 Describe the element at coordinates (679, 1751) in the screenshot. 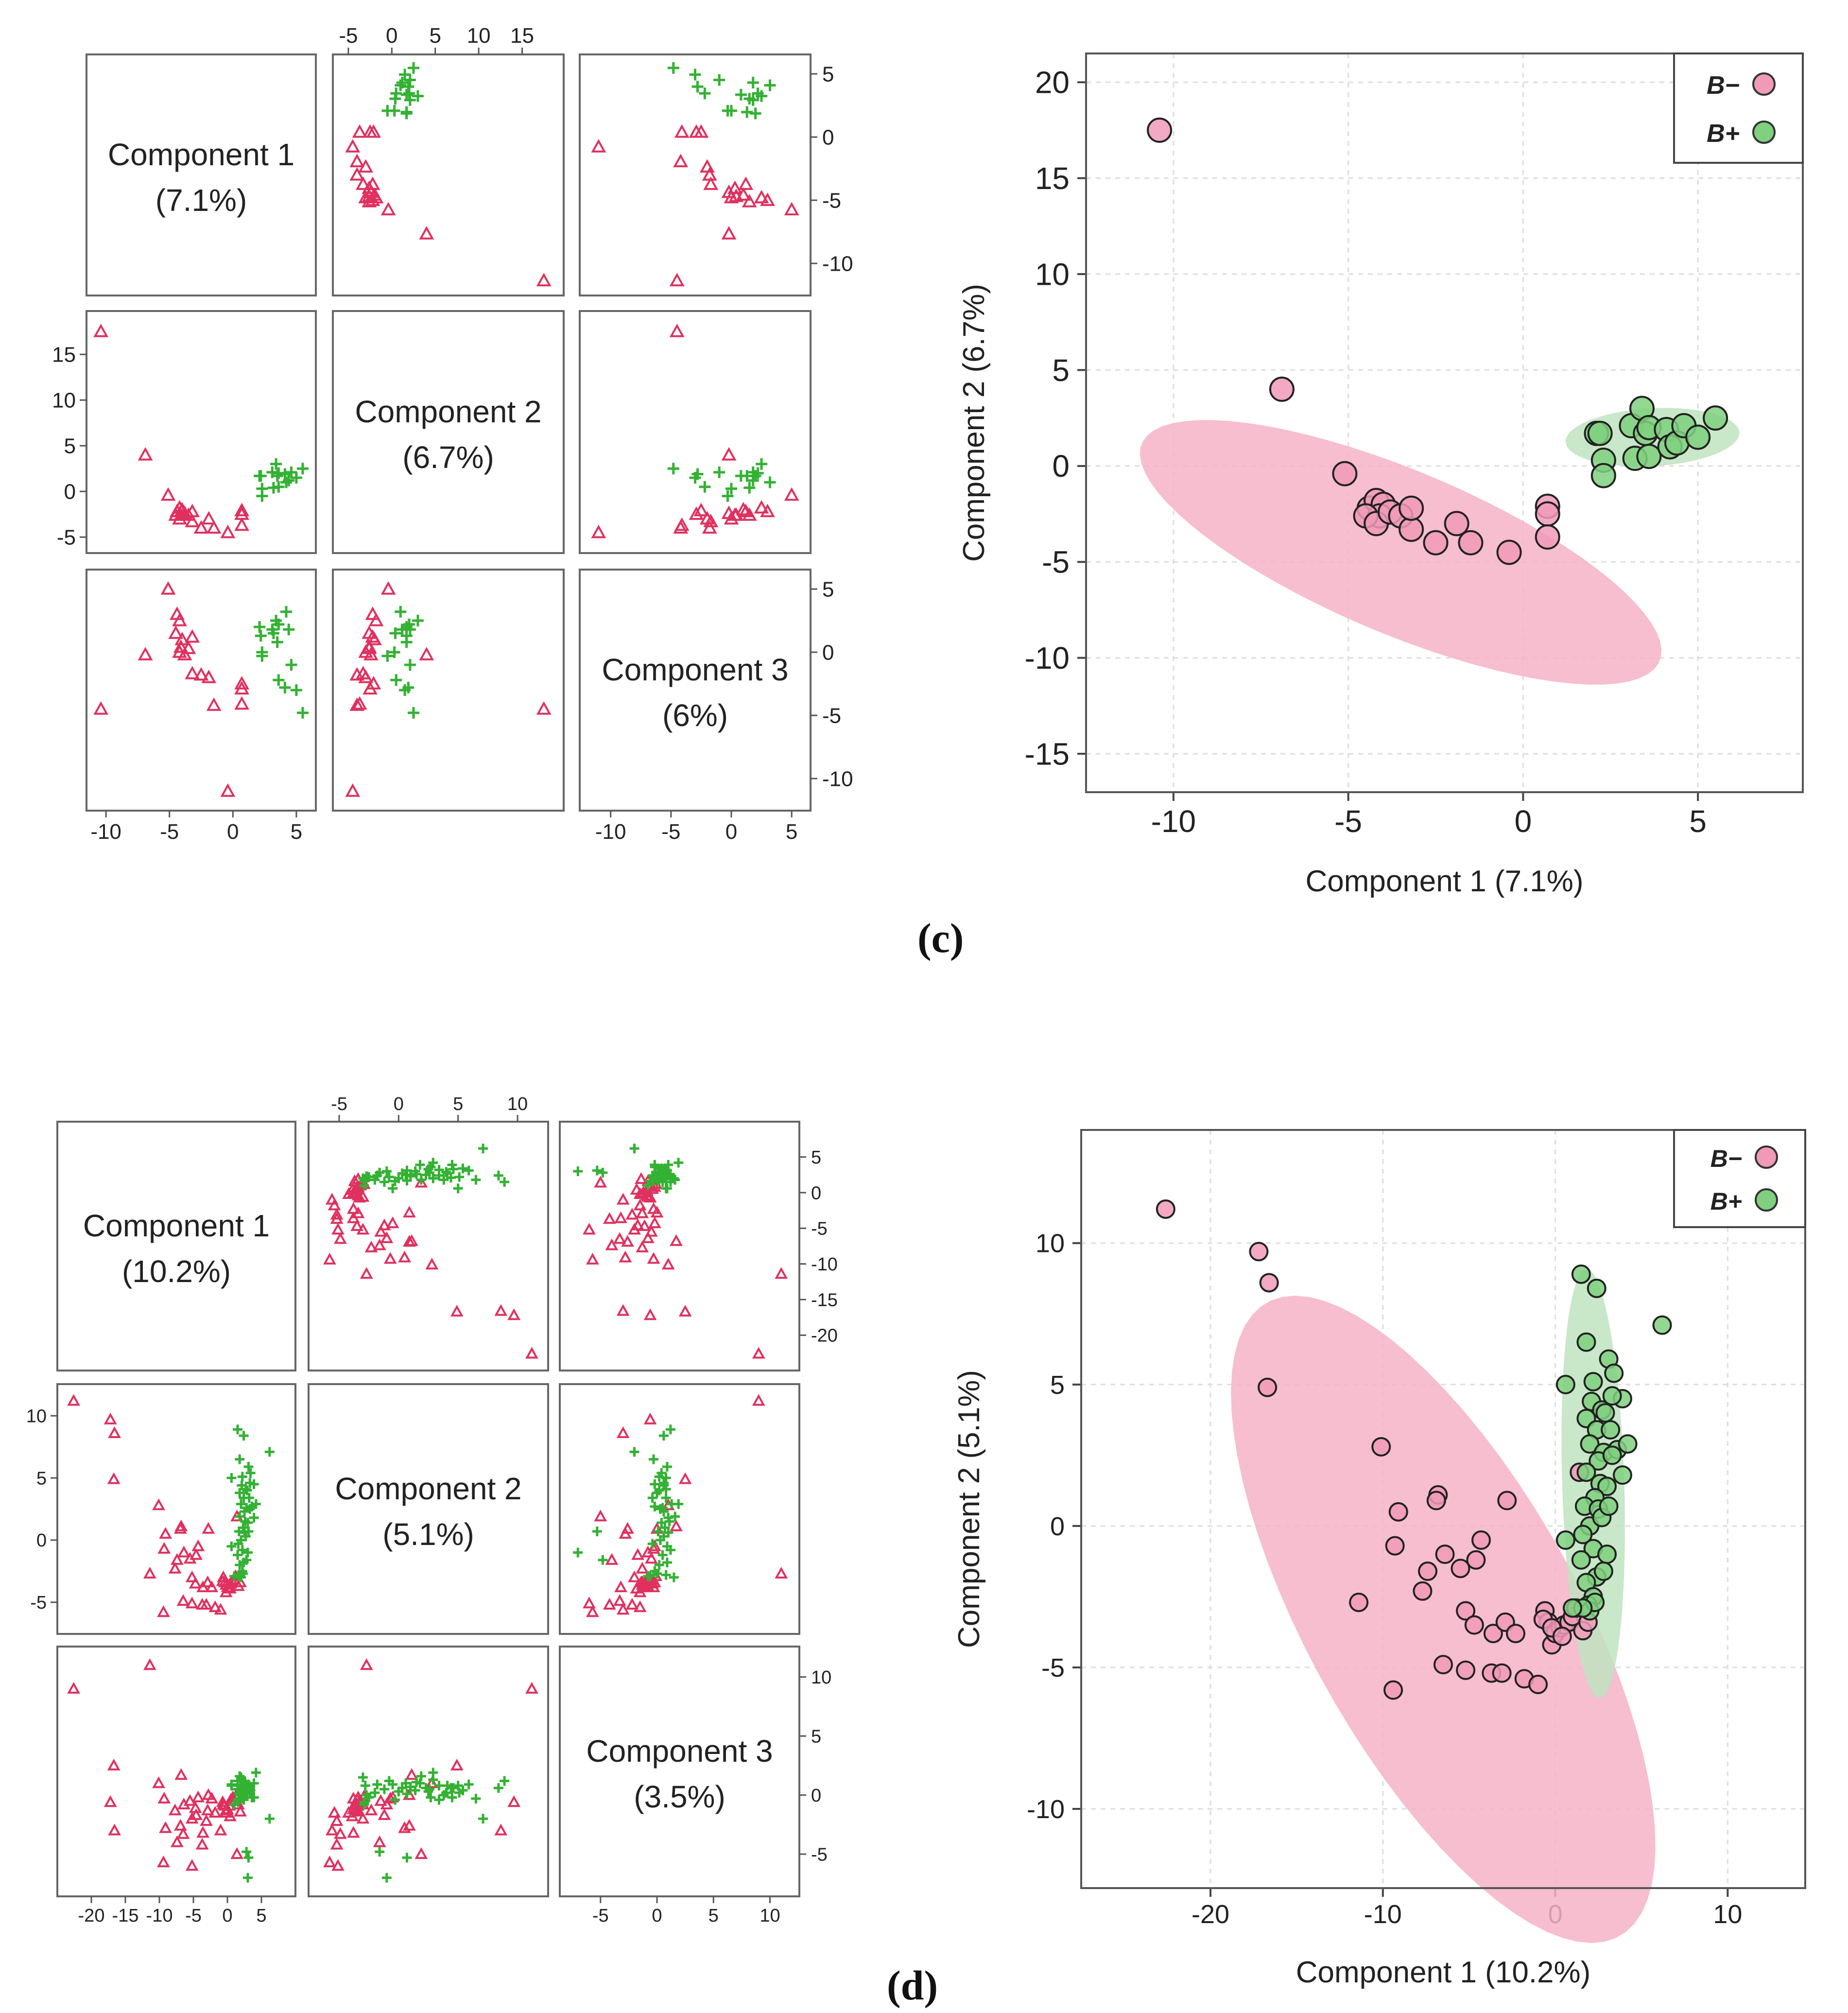

I see `component-label: Component 3` at that location.